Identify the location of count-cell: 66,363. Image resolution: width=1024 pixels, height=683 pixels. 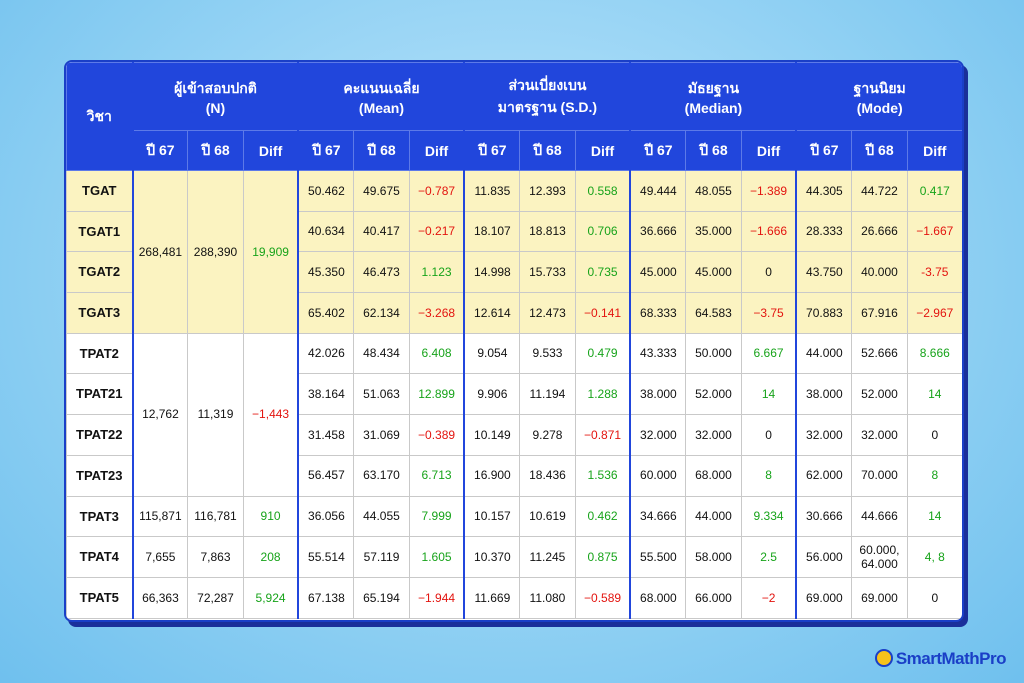
(160, 597).